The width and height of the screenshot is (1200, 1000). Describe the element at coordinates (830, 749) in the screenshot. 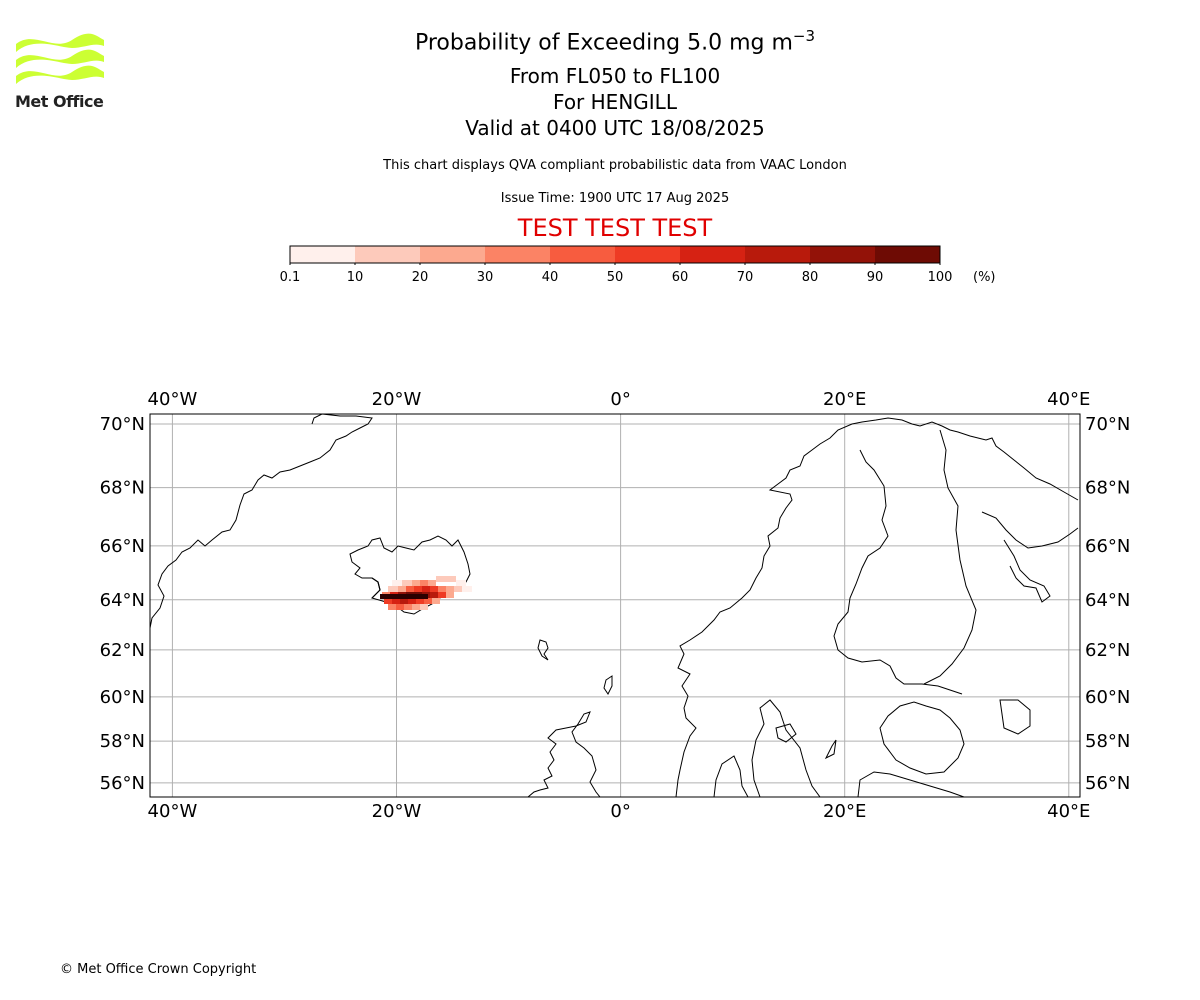

I see `gotland` at that location.